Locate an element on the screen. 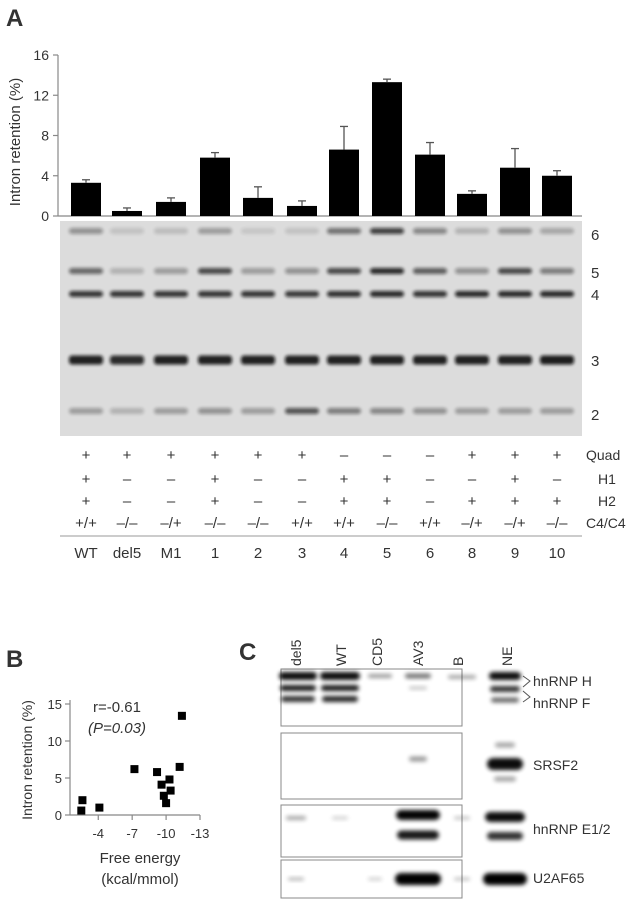  x-tick-label: 8 is located at coordinates (472, 553).